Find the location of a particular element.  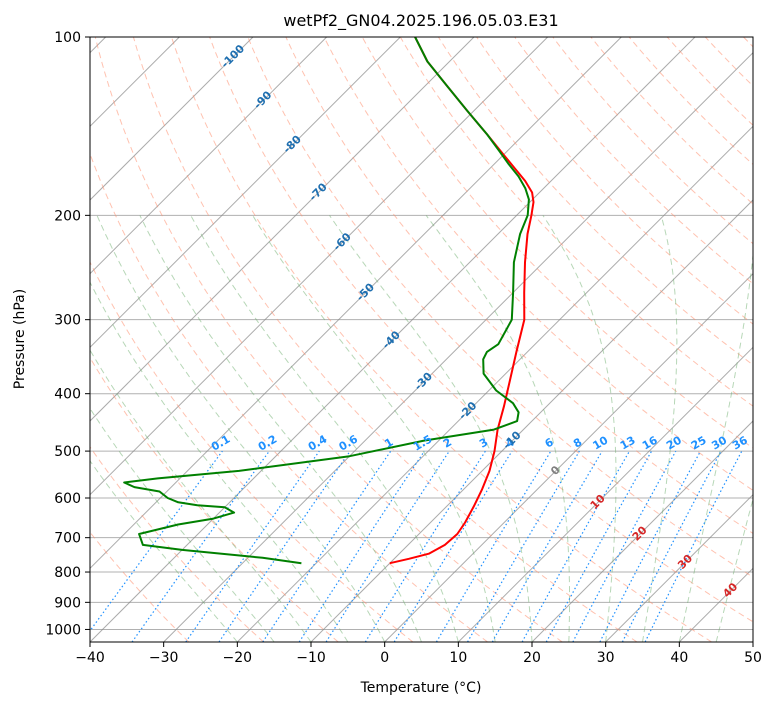

x-tick-label: 0 is located at coordinates (384, 658).